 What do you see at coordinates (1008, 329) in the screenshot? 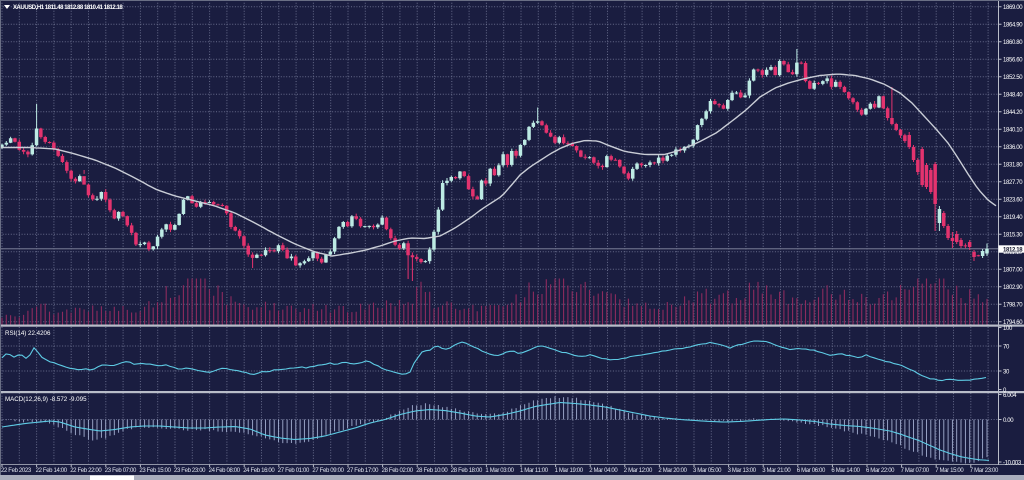
I see `svg-text: 100` at bounding box center [1008, 329].